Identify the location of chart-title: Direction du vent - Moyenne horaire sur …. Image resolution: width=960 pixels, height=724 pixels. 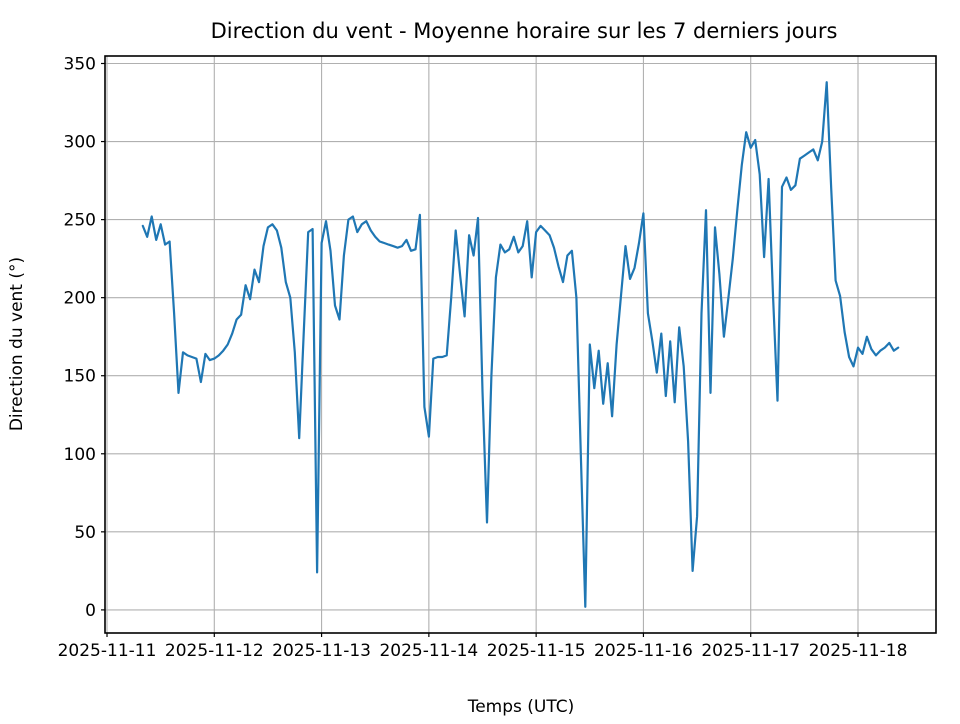
(524, 31).